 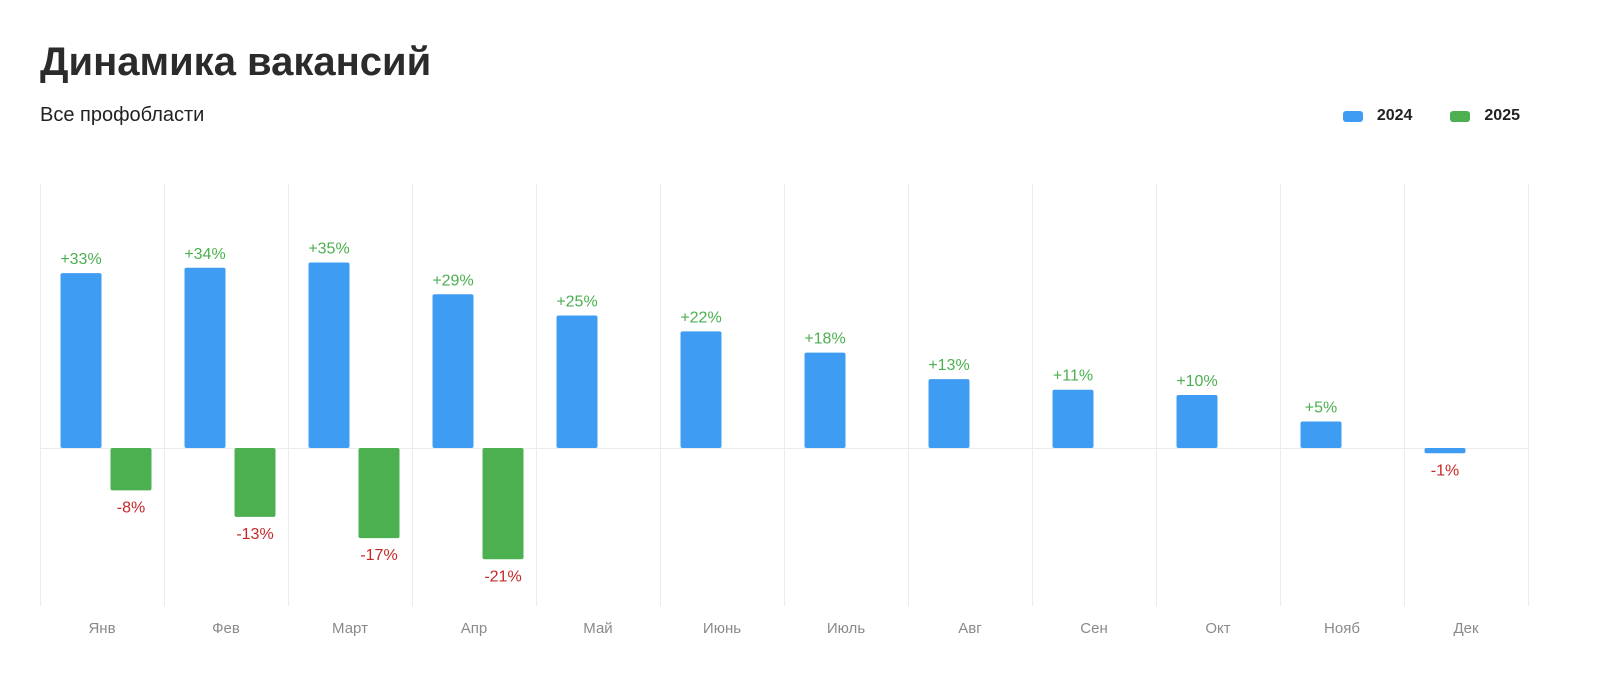 What do you see at coordinates (350, 628) in the screenshot?
I see `x-tick-label: Март` at bounding box center [350, 628].